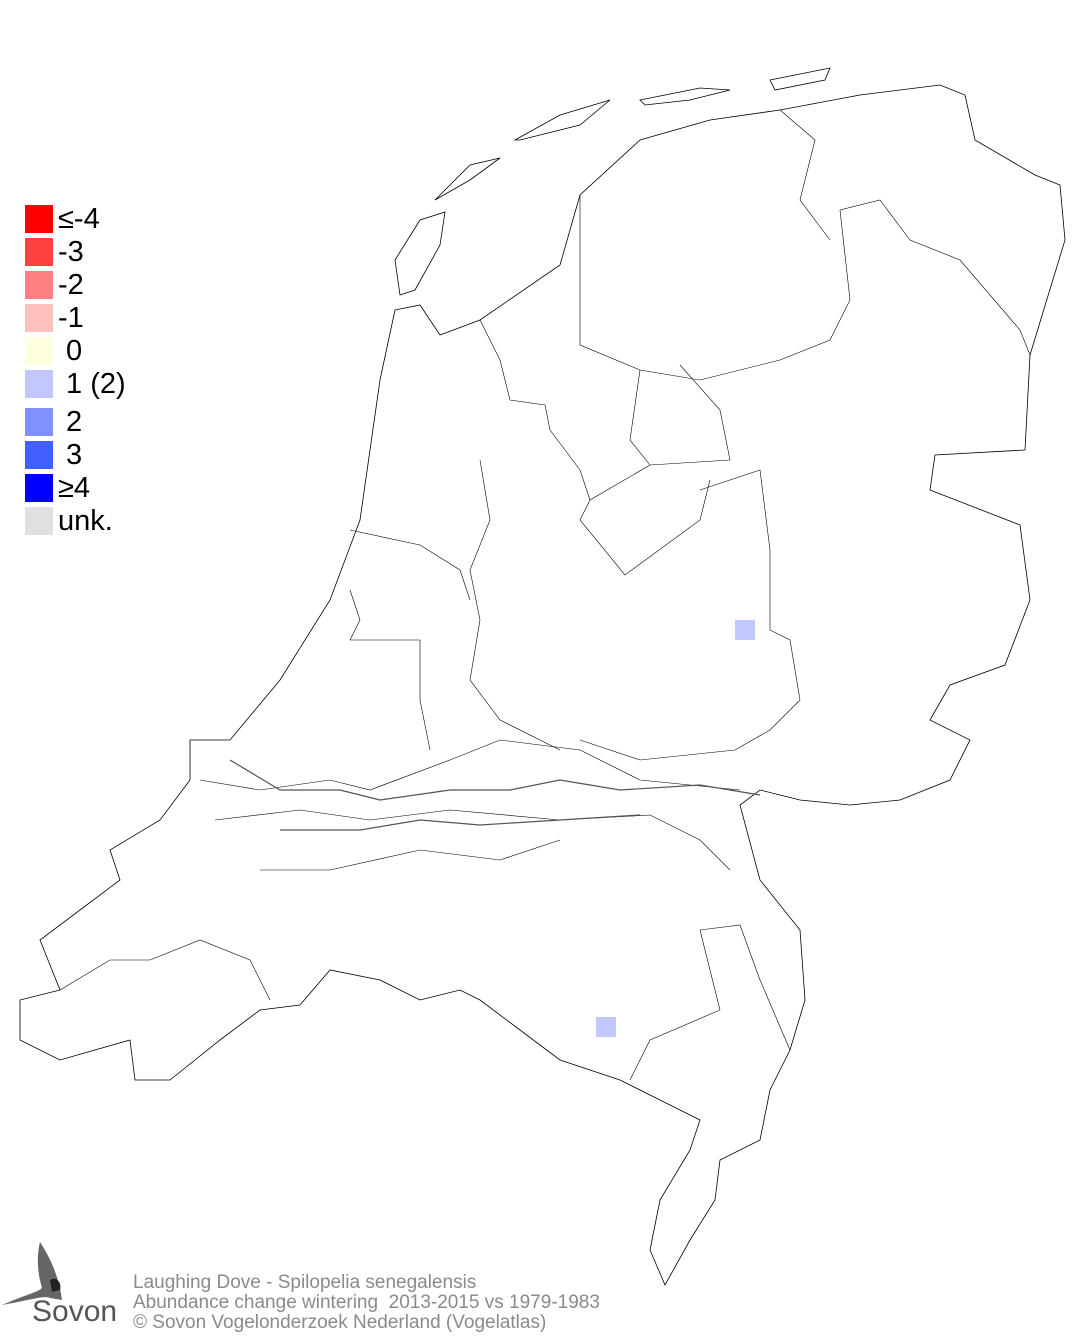  Describe the element at coordinates (70, 422) in the screenshot. I see `legend-label: 2` at that location.